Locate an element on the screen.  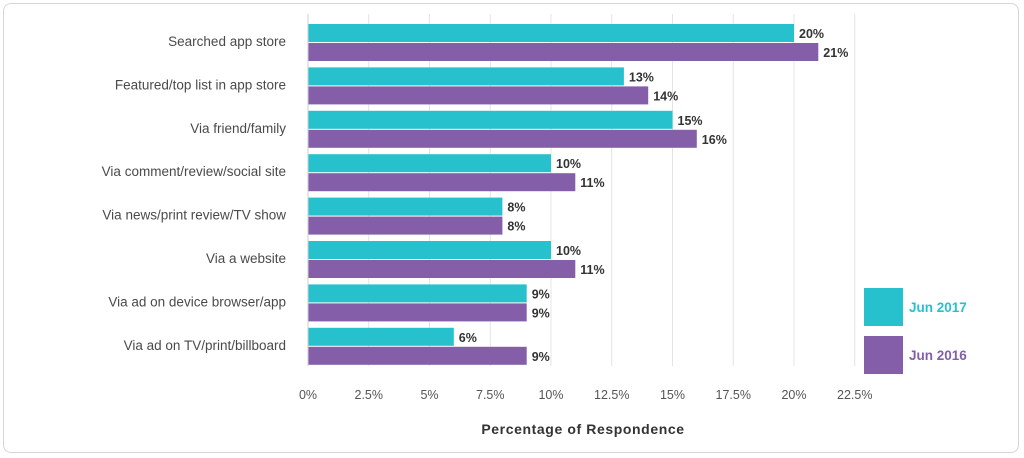
category-label: Via friend/family is located at coordinates (238, 128).